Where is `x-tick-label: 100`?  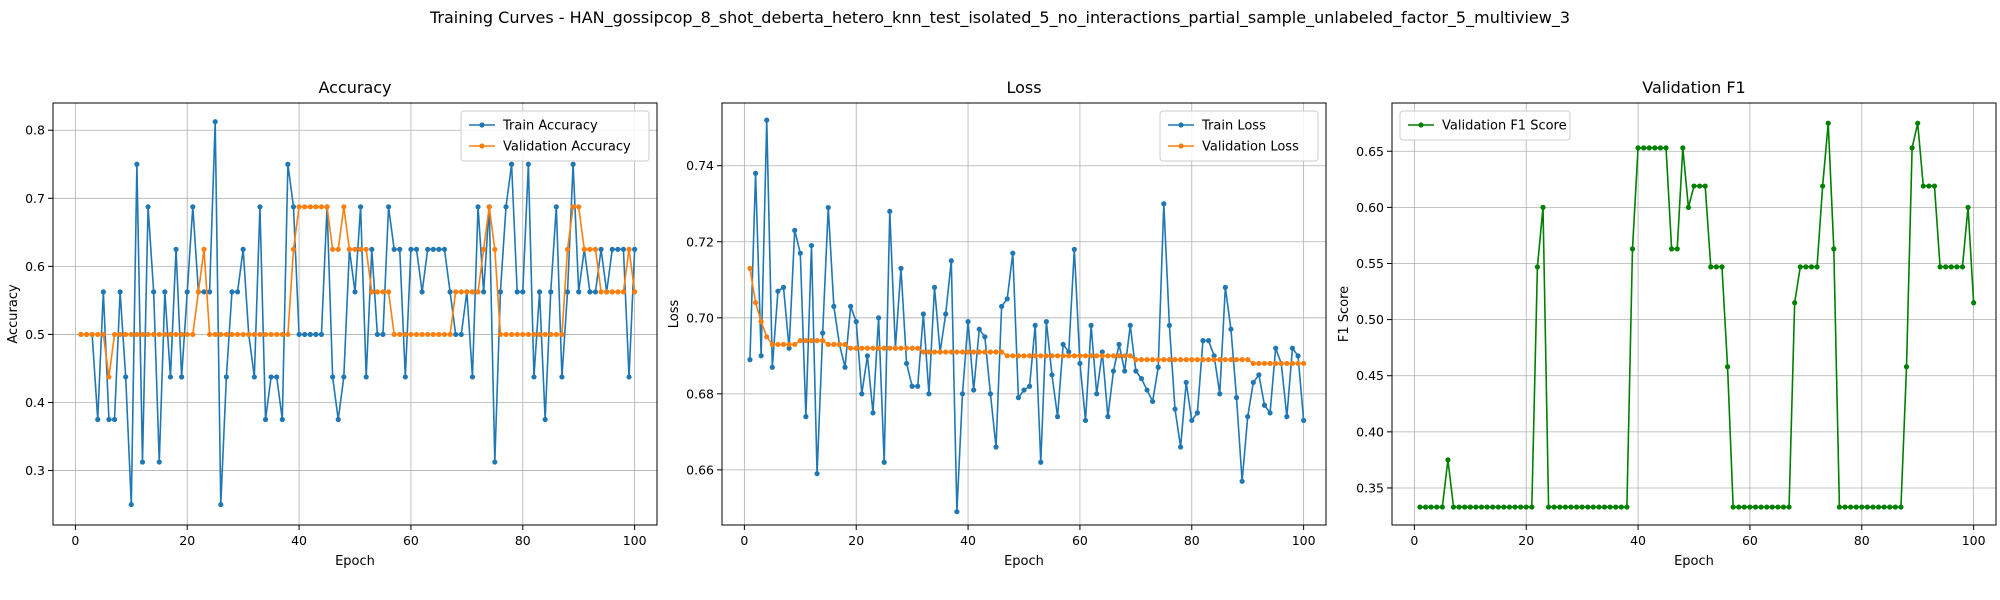 x-tick-label: 100 is located at coordinates (635, 540).